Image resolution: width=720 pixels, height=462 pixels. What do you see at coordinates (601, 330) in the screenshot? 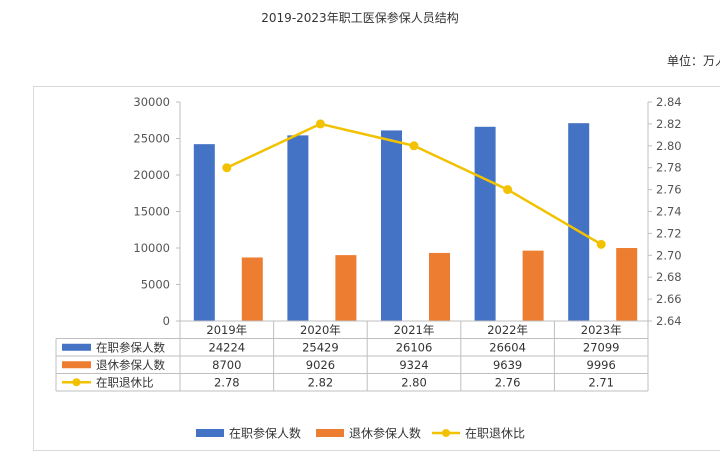
I see `x-tick-label: 2023年` at bounding box center [601, 330].